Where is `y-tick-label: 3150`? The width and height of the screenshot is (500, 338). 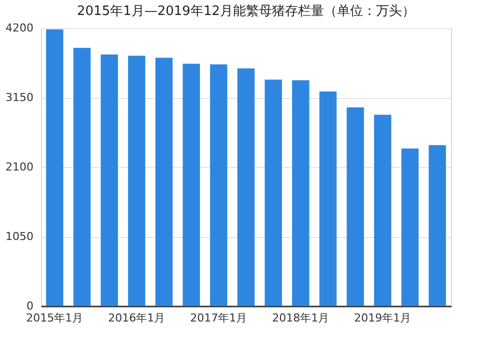 y-tick-label: 3150 is located at coordinates (20, 97).